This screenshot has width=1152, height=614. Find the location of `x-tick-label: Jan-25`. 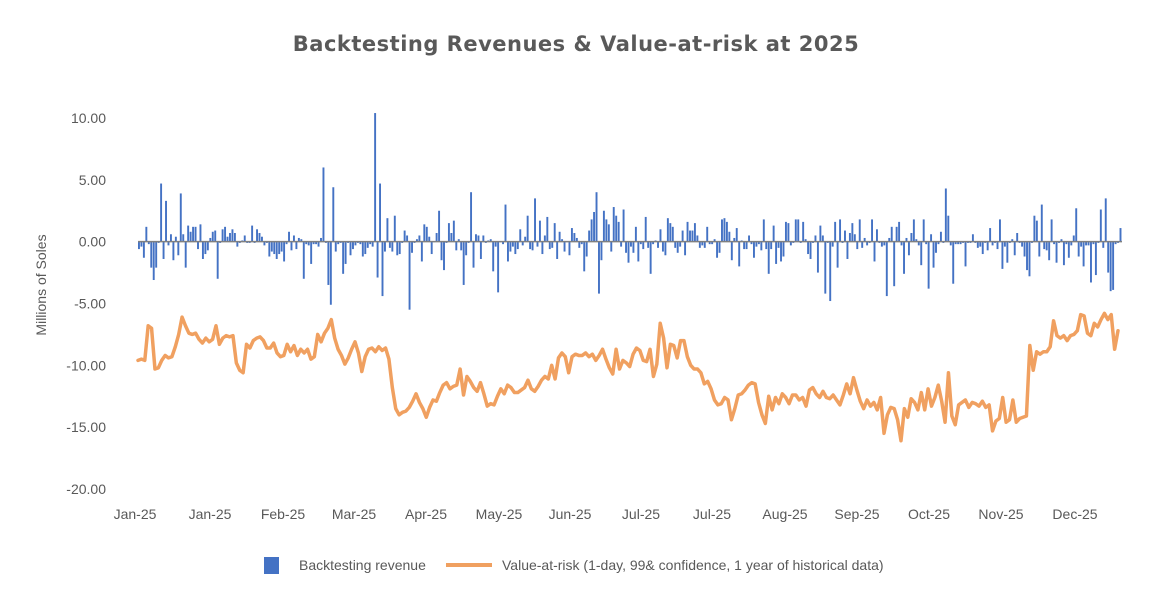

x-tick-label: Jan-25 is located at coordinates (210, 514).